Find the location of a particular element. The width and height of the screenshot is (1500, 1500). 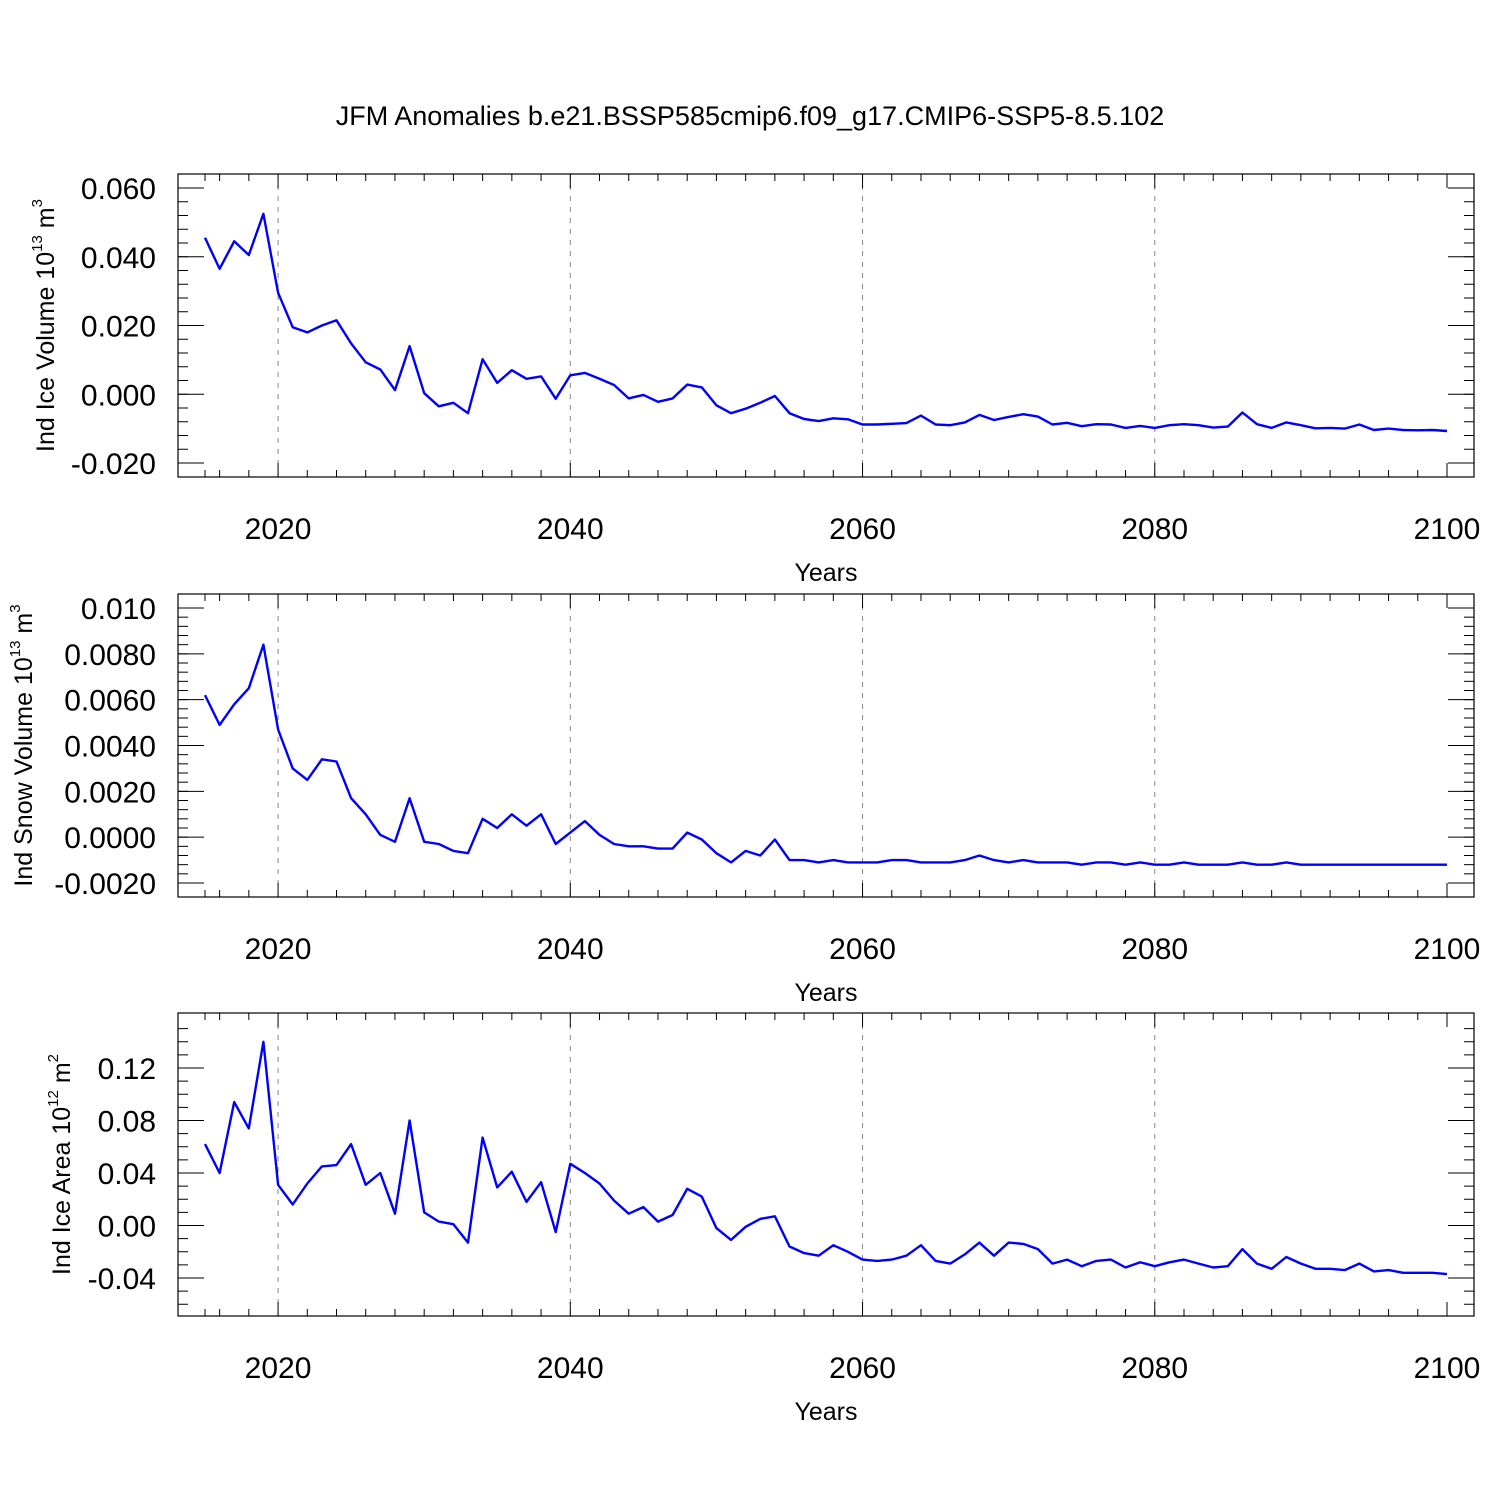

y-axis-label: Ind Snow Volume 1013 m3 is located at coordinates (22, 745).